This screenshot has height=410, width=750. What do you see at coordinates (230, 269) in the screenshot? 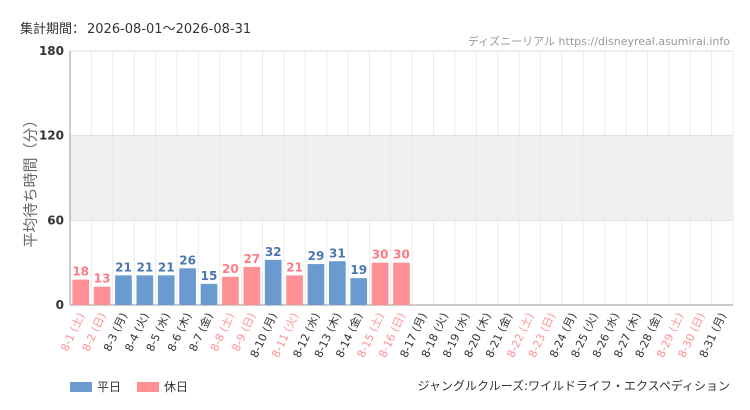
I see `data-label: 20` at bounding box center [230, 269].